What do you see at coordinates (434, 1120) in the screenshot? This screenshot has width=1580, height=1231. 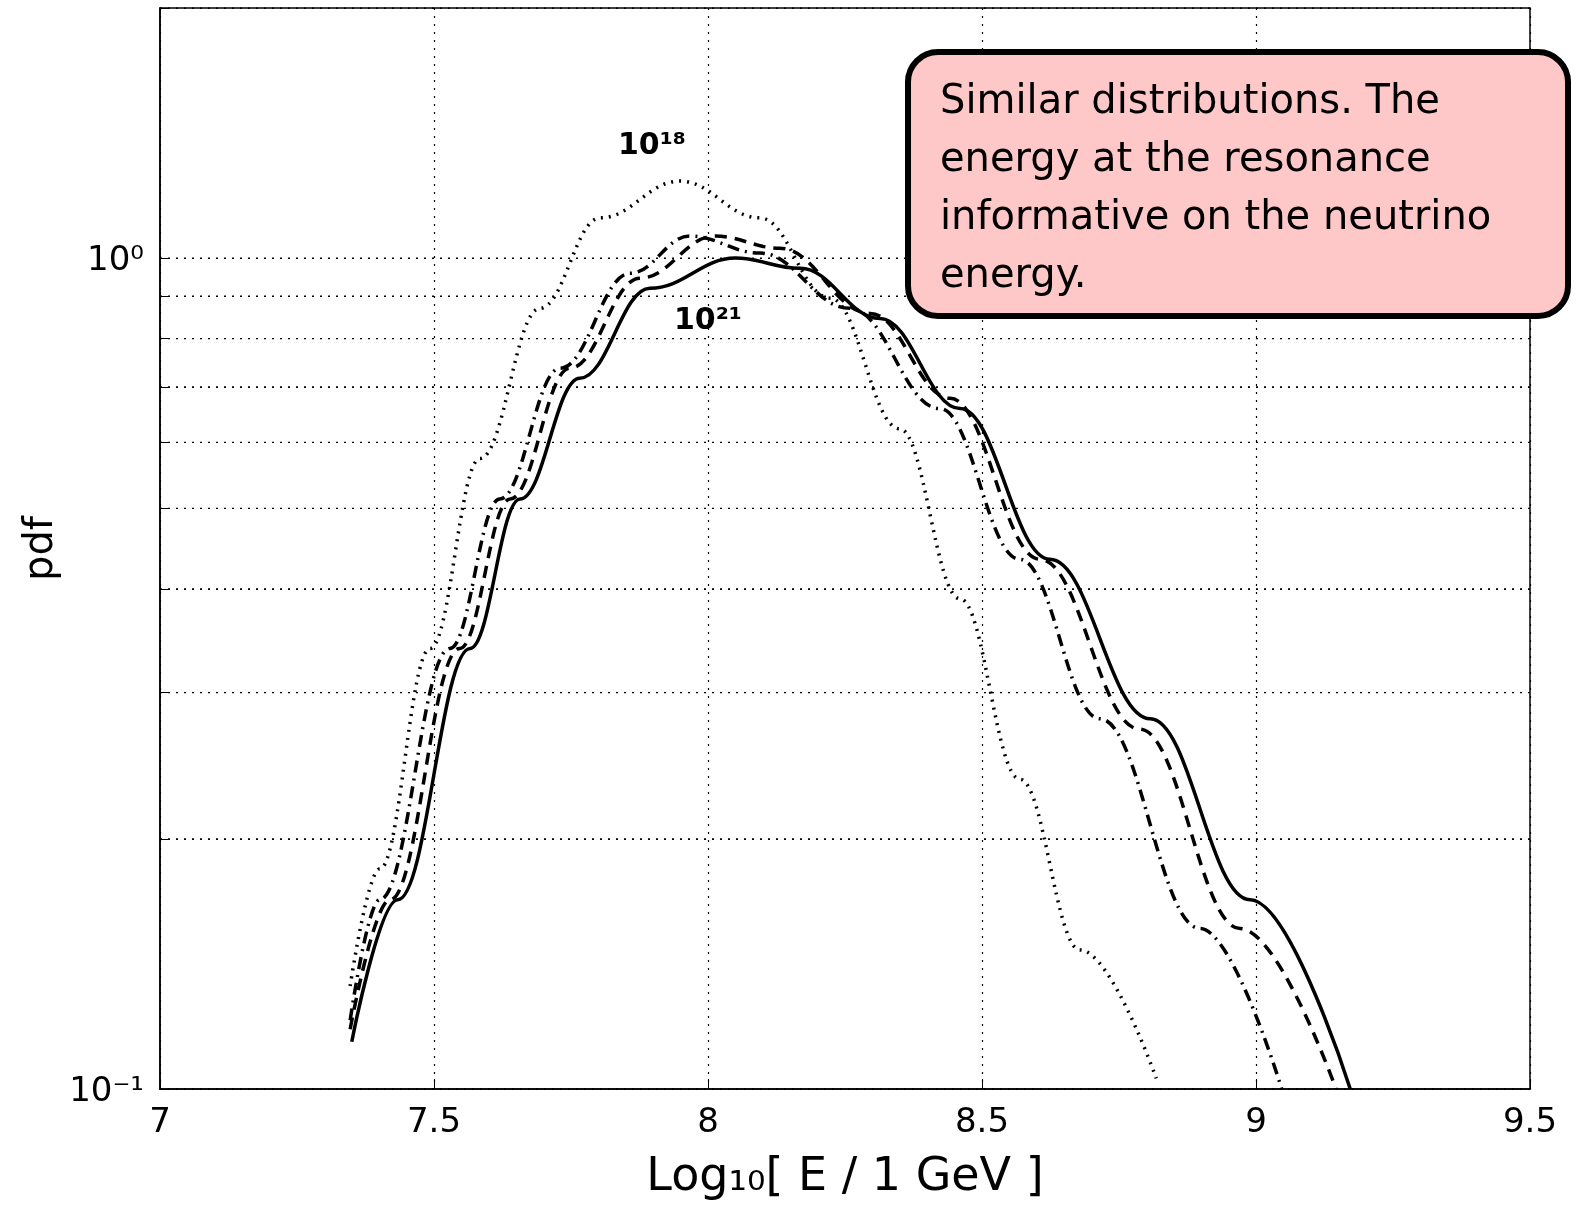 I see `x-tick-label: 7.5` at bounding box center [434, 1120].